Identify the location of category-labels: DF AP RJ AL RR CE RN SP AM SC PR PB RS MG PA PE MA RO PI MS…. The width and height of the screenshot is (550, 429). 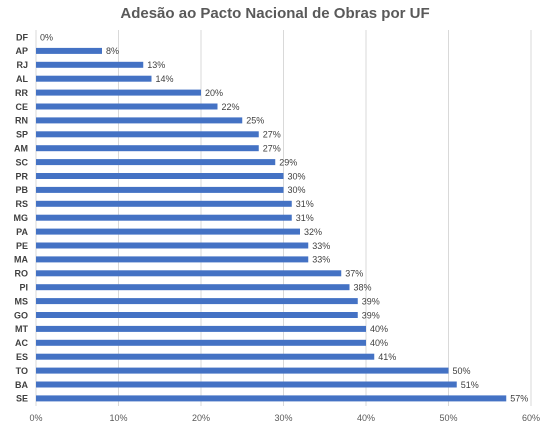
(21, 217).